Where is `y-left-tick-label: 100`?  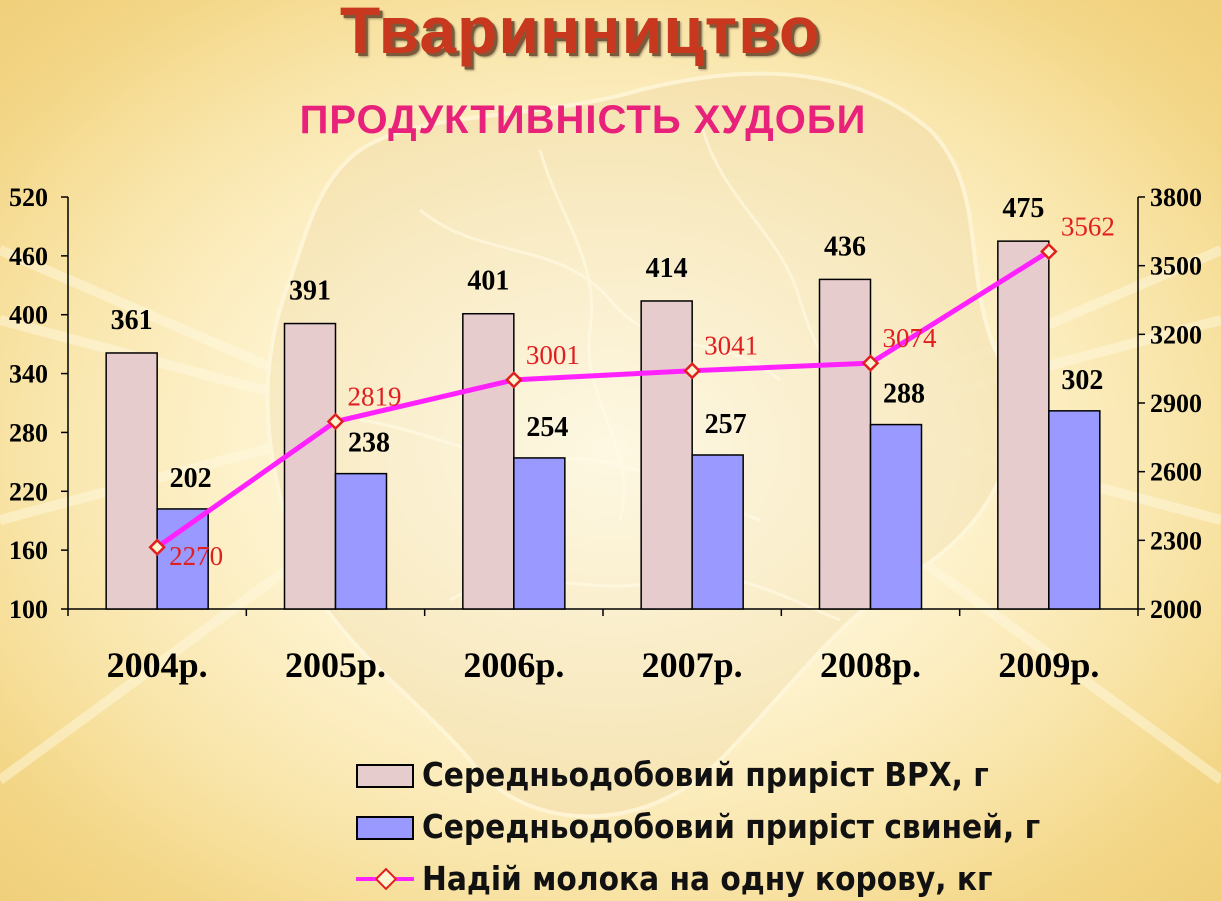
y-left-tick-label: 100 is located at coordinates (28, 609).